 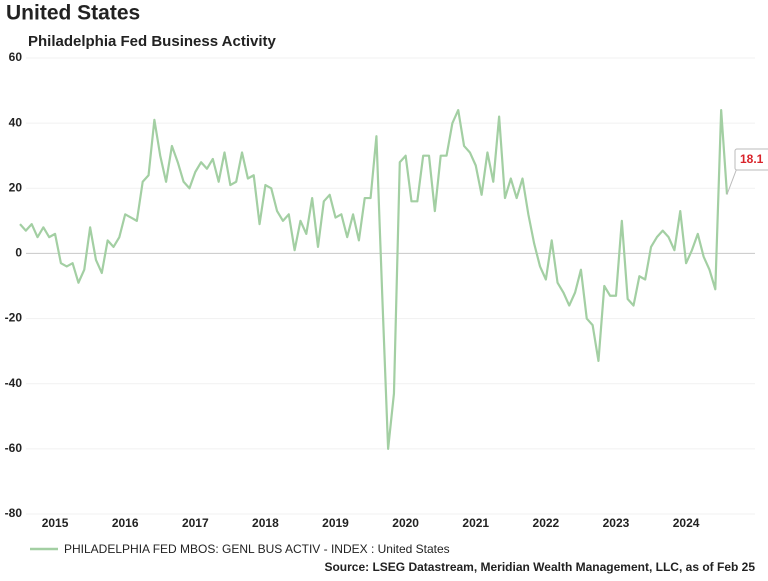 I want to click on y-tick-label: 0, so click(x=18, y=253).